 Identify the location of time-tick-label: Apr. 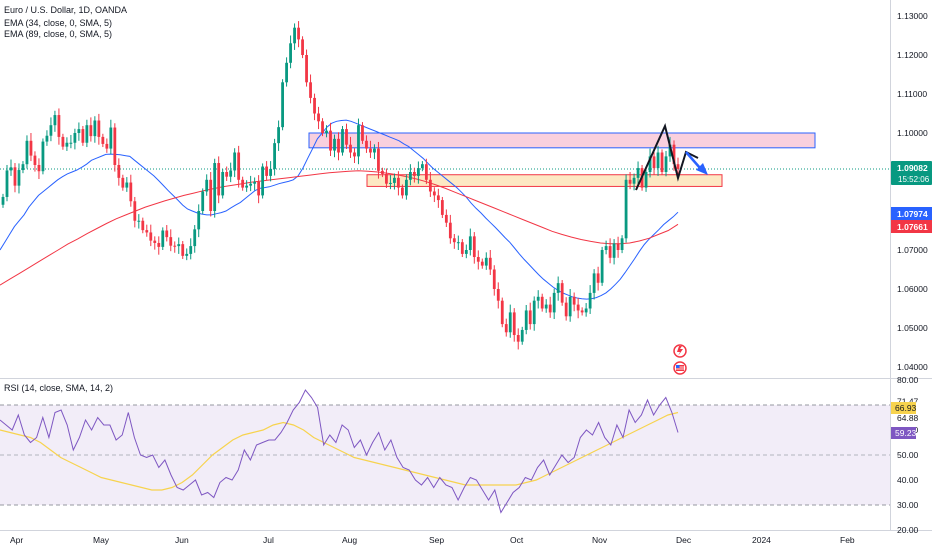
(16, 540).